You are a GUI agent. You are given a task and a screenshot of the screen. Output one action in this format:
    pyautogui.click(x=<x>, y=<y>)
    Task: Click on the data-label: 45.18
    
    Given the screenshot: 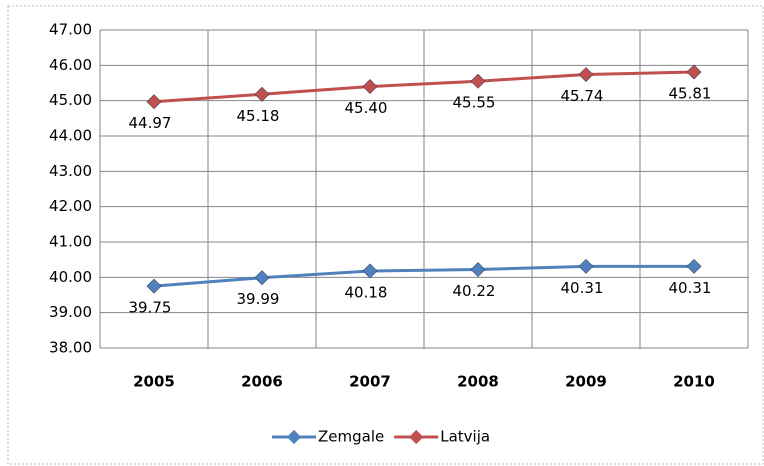 What is the action you would take?
    pyautogui.click(x=258, y=116)
    